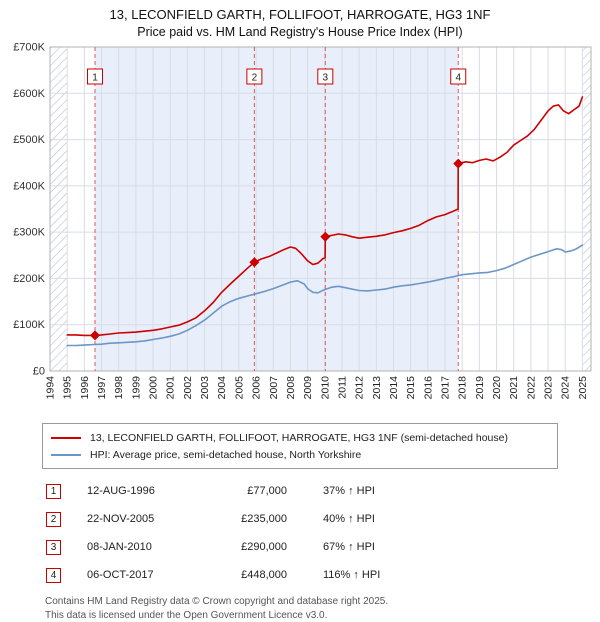  Describe the element at coordinates (241, 519) in the screenshot. I see `sale-price: £235,000` at that location.